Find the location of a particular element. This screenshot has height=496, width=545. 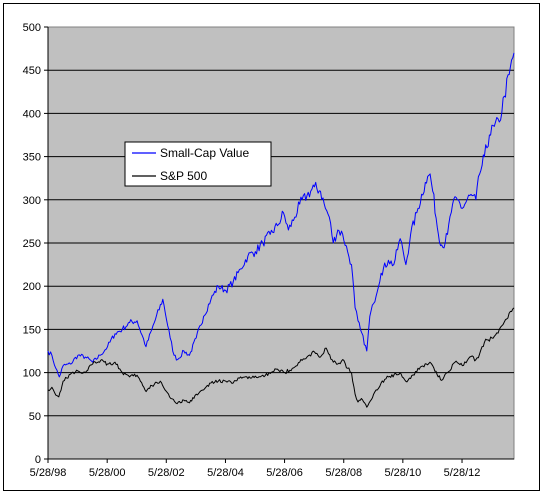

x-tick-label: 5/28/02 is located at coordinates (166, 473).